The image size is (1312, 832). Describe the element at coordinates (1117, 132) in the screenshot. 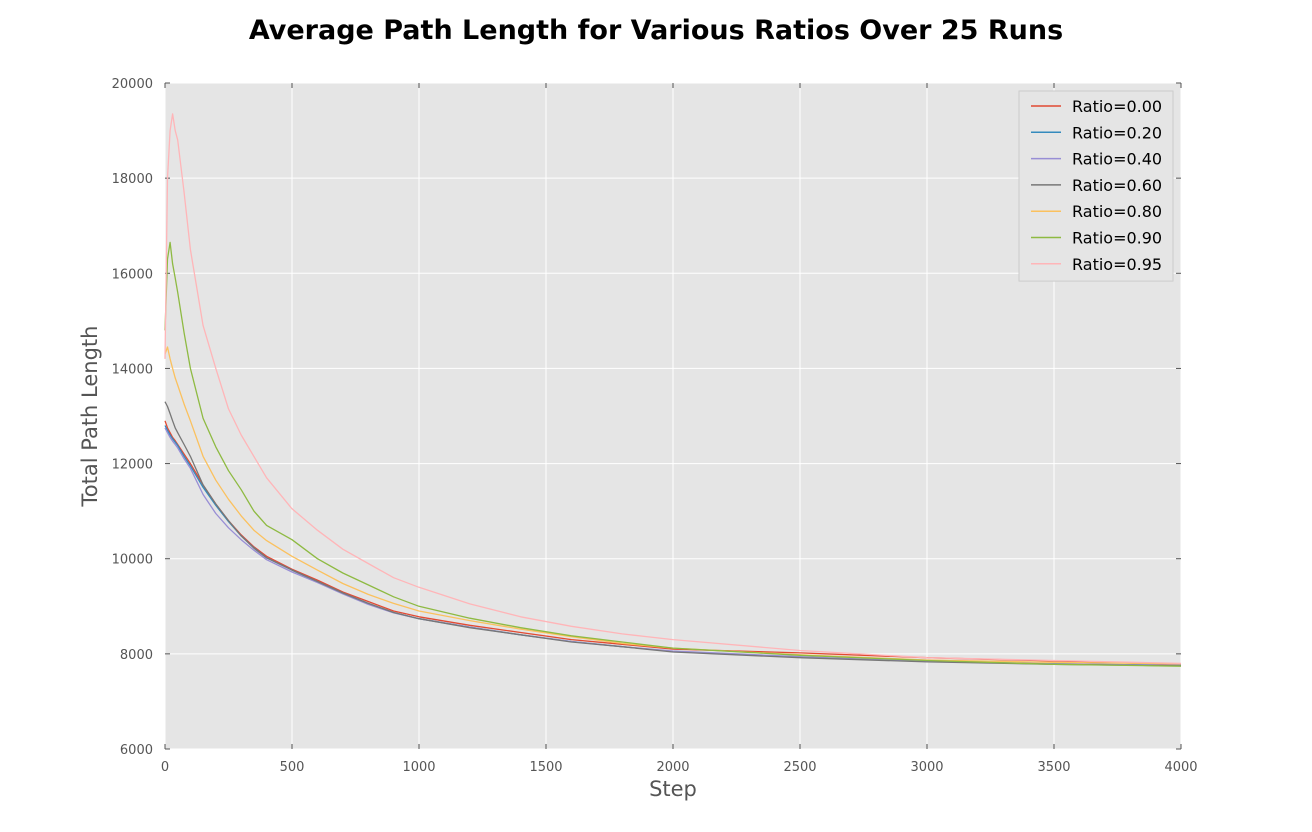

I see `legend-entry-label: Ratio=0.20` at that location.